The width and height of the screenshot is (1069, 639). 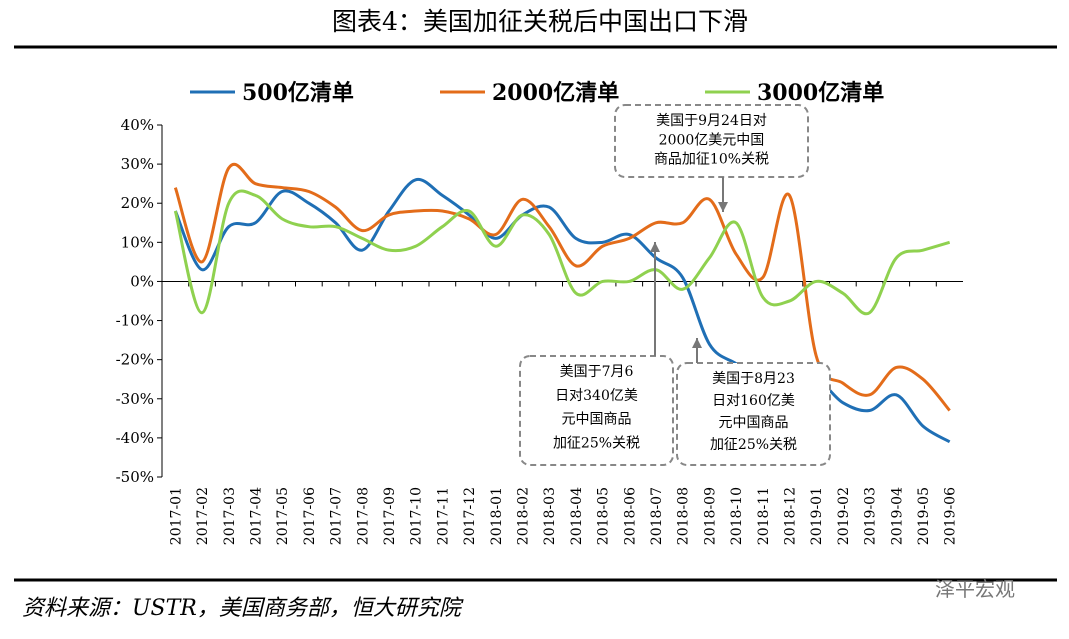 What do you see at coordinates (298, 93) in the screenshot?
I see `legend-label: 500亿清单` at bounding box center [298, 93].